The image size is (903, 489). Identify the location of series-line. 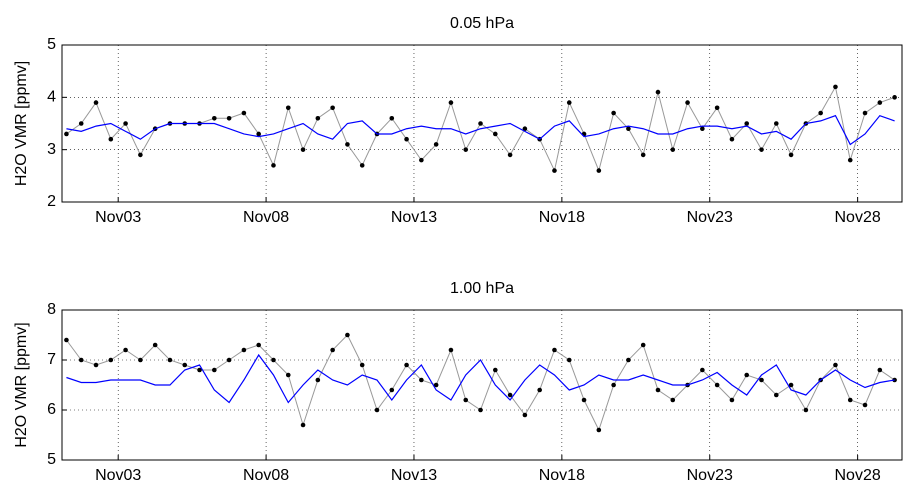
(480, 130).